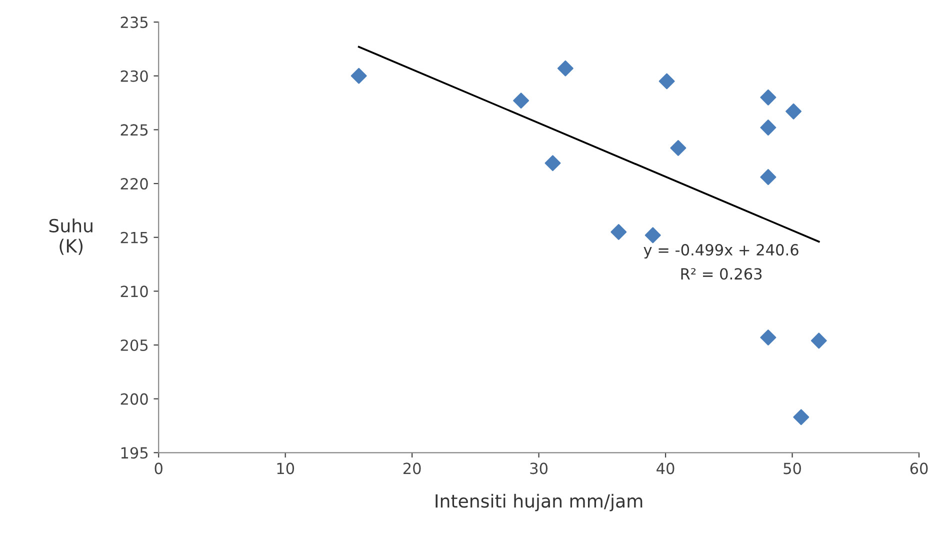 The height and width of the screenshot is (552, 933). Describe the element at coordinates (539, 468) in the screenshot. I see `x-tick-label: 30` at that location.